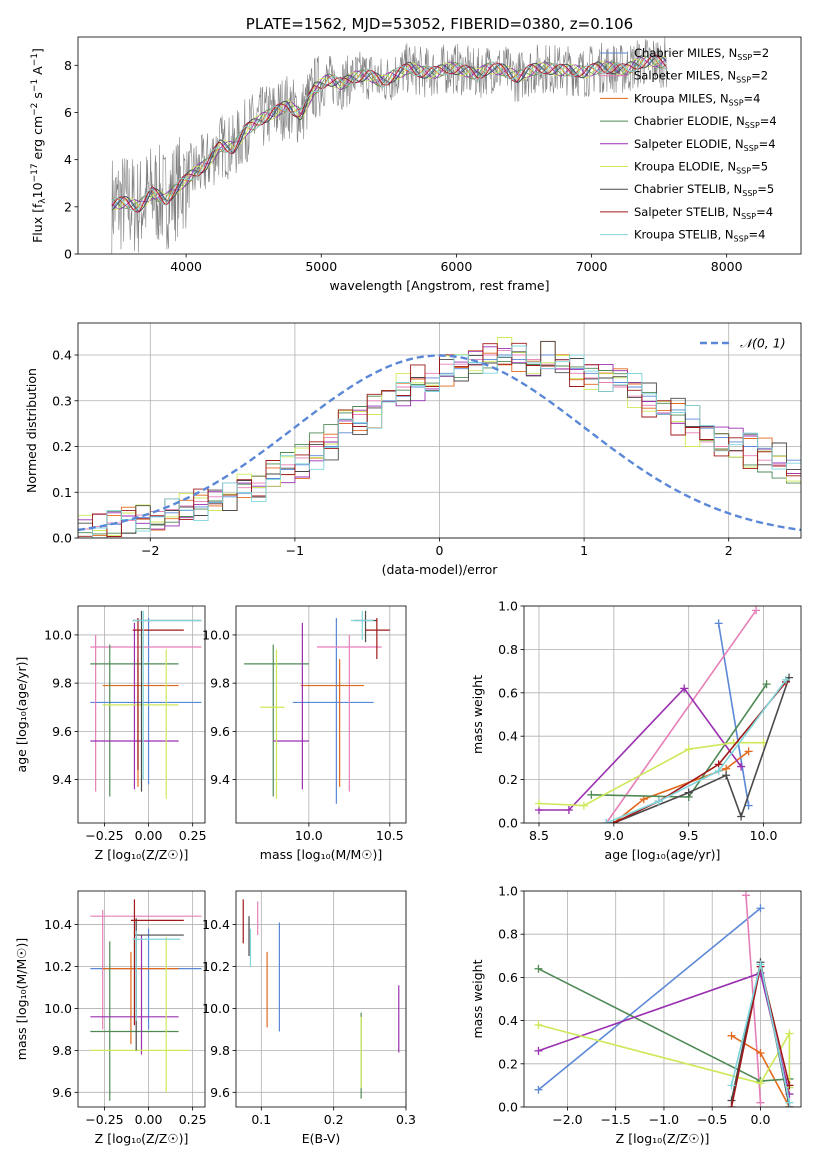 This screenshot has width=819, height=1170. I want to click on spectrum-data-line, so click(389, 145).